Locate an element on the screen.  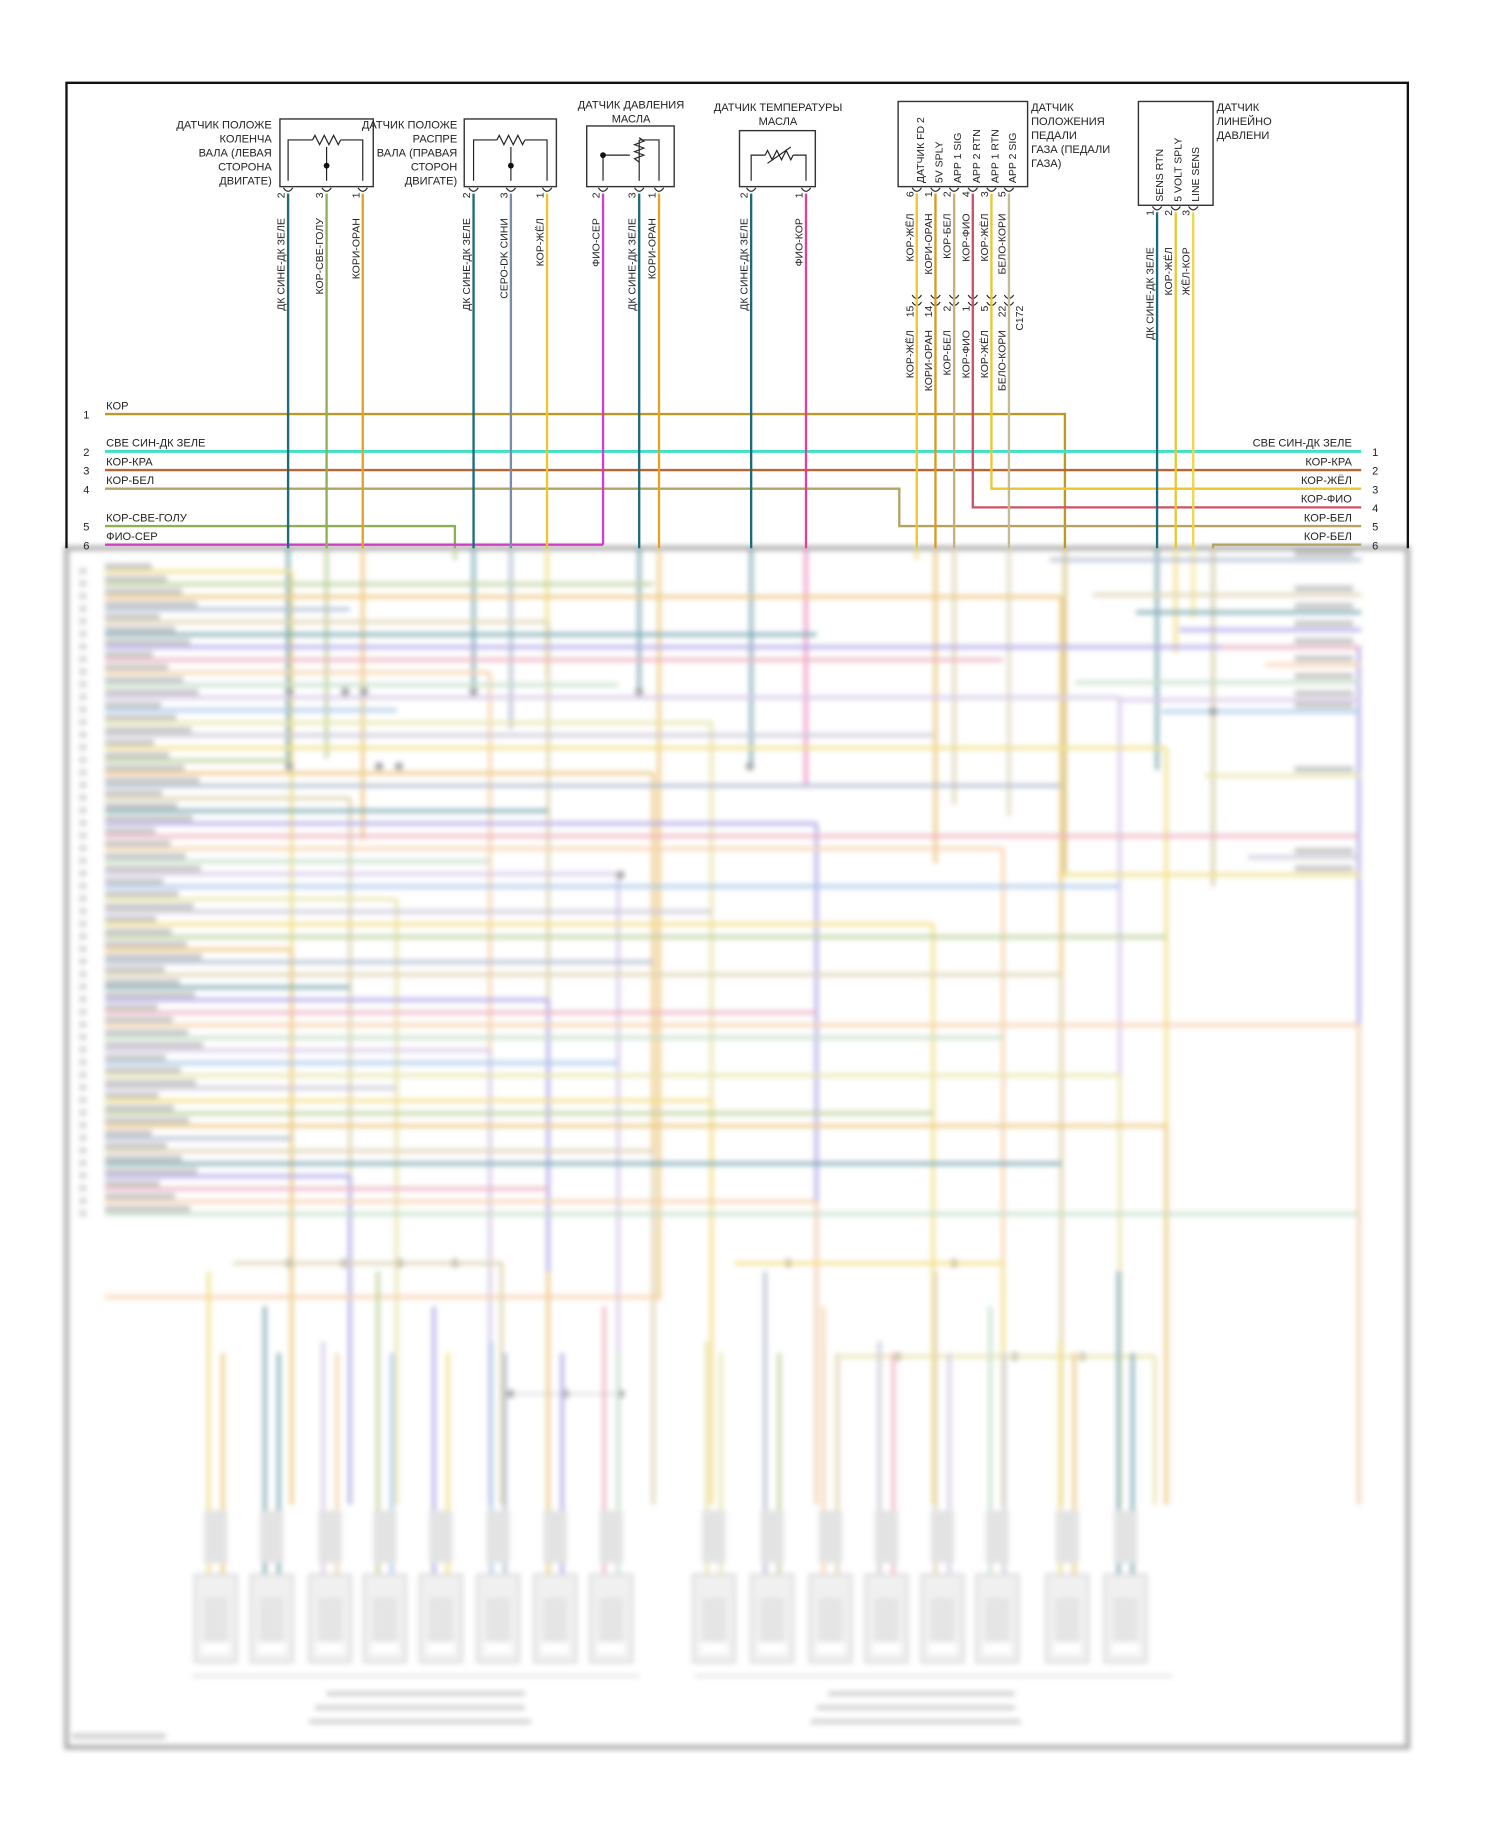
sensor-wire is located at coordinates (1176, 341).